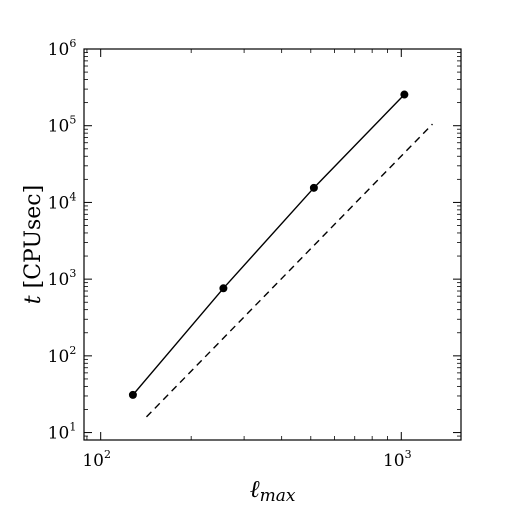  Describe the element at coordinates (62, 48) in the screenshot. I see `y-tick-label: 10⁶` at that location.